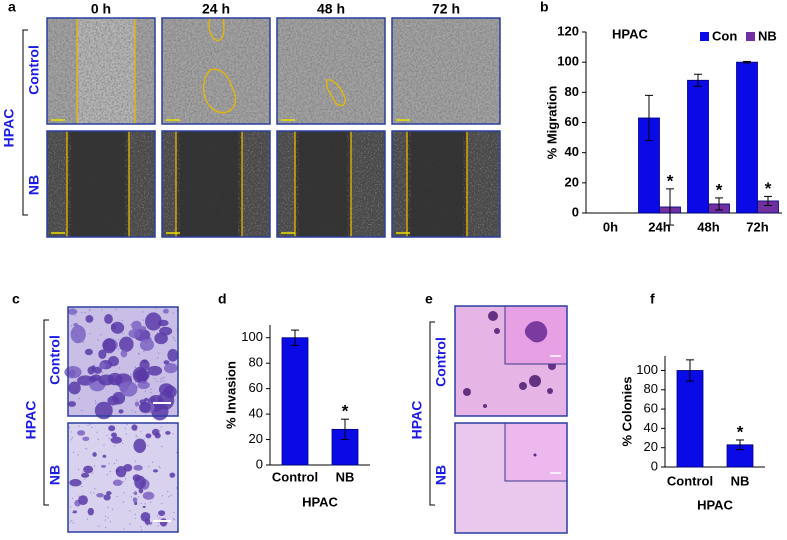 The height and width of the screenshot is (540, 787). Describe the element at coordinates (651, 408) in the screenshot. I see `y-tick-label: 60` at that location.